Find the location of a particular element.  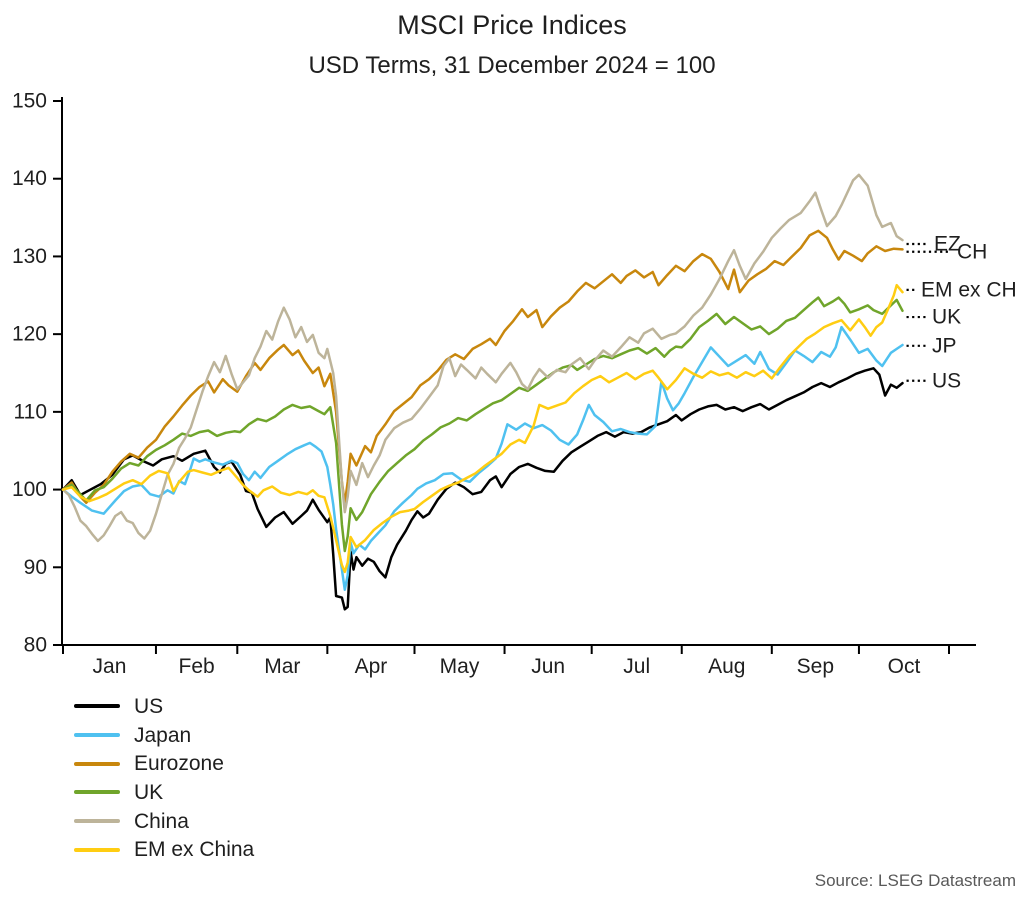

y-tick-label: 80 is located at coordinates (35, 645).